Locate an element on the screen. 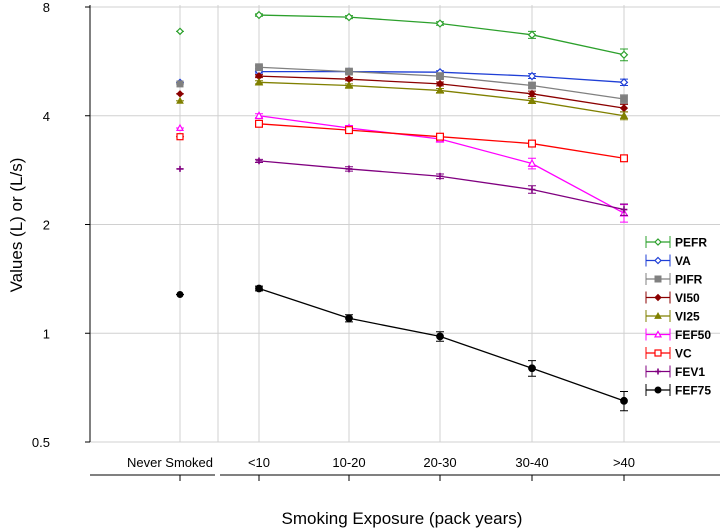  y-tick-label: 2 is located at coordinates (46, 225).